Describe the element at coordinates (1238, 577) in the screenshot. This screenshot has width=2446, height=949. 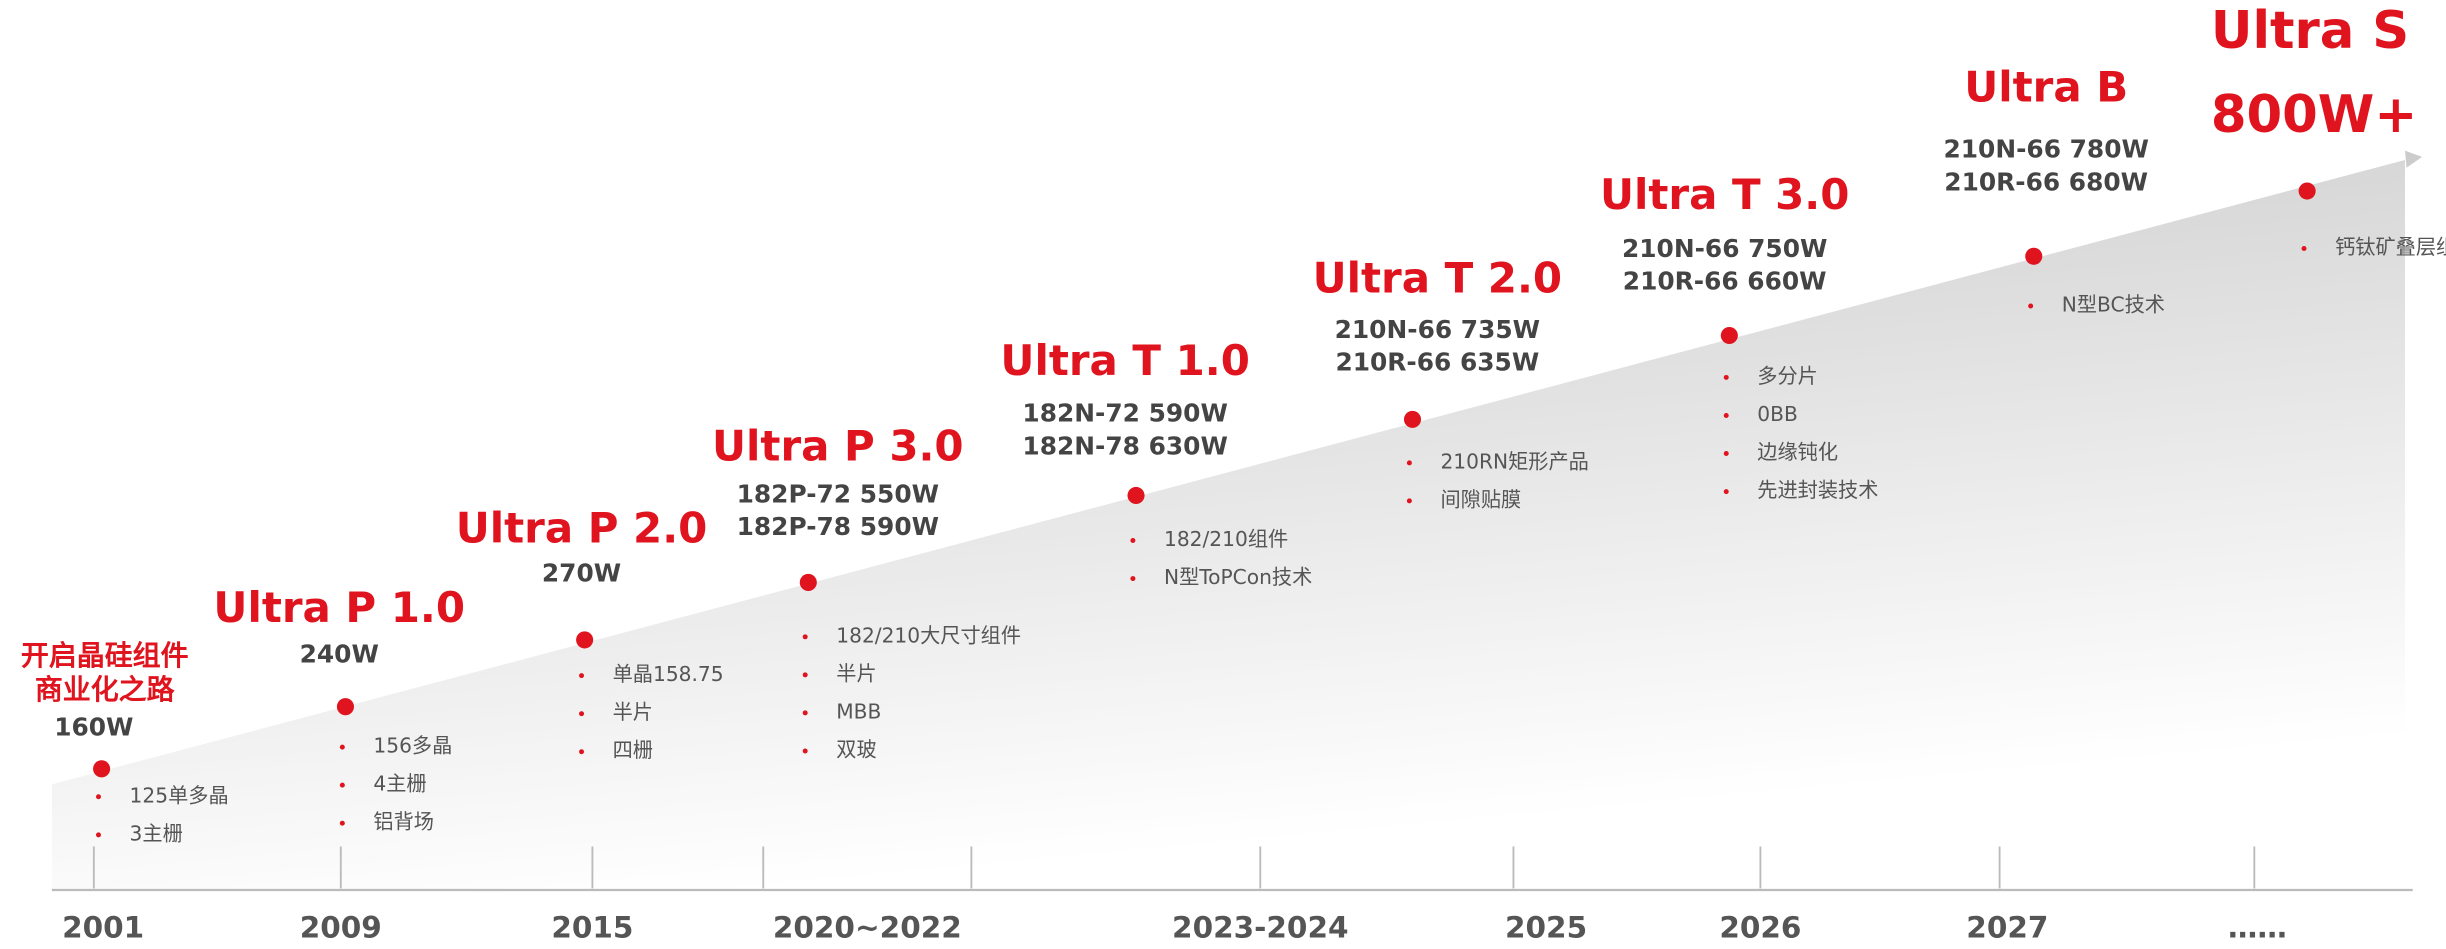
I see `feature-text: N型ToPCon技术` at that location.